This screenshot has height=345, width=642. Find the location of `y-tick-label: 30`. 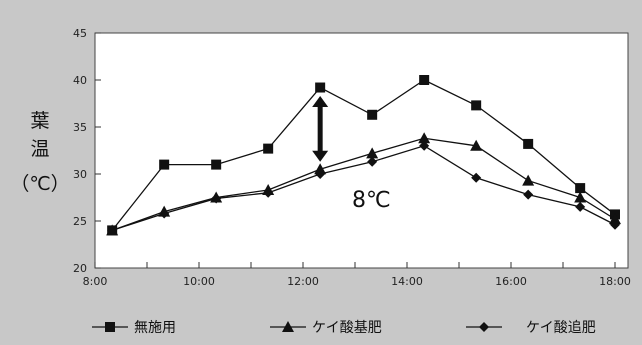

y-tick-label: 30 is located at coordinates (80, 174).